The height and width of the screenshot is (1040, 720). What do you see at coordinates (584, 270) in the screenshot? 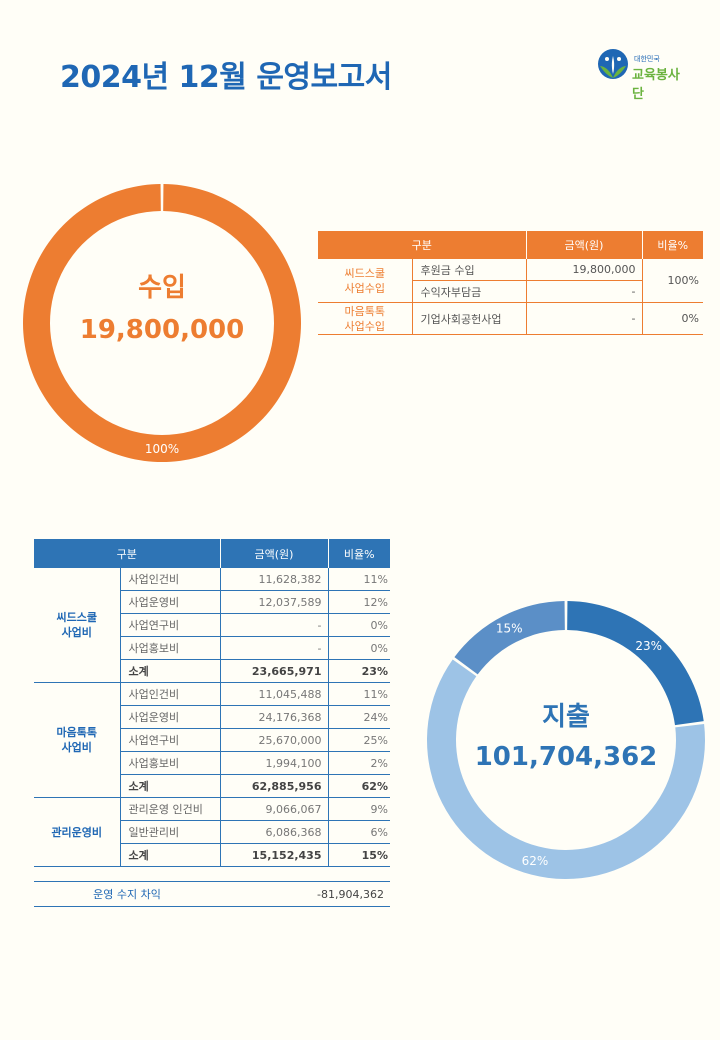
I see `income-amount: 19,800,000` at bounding box center [584, 270].